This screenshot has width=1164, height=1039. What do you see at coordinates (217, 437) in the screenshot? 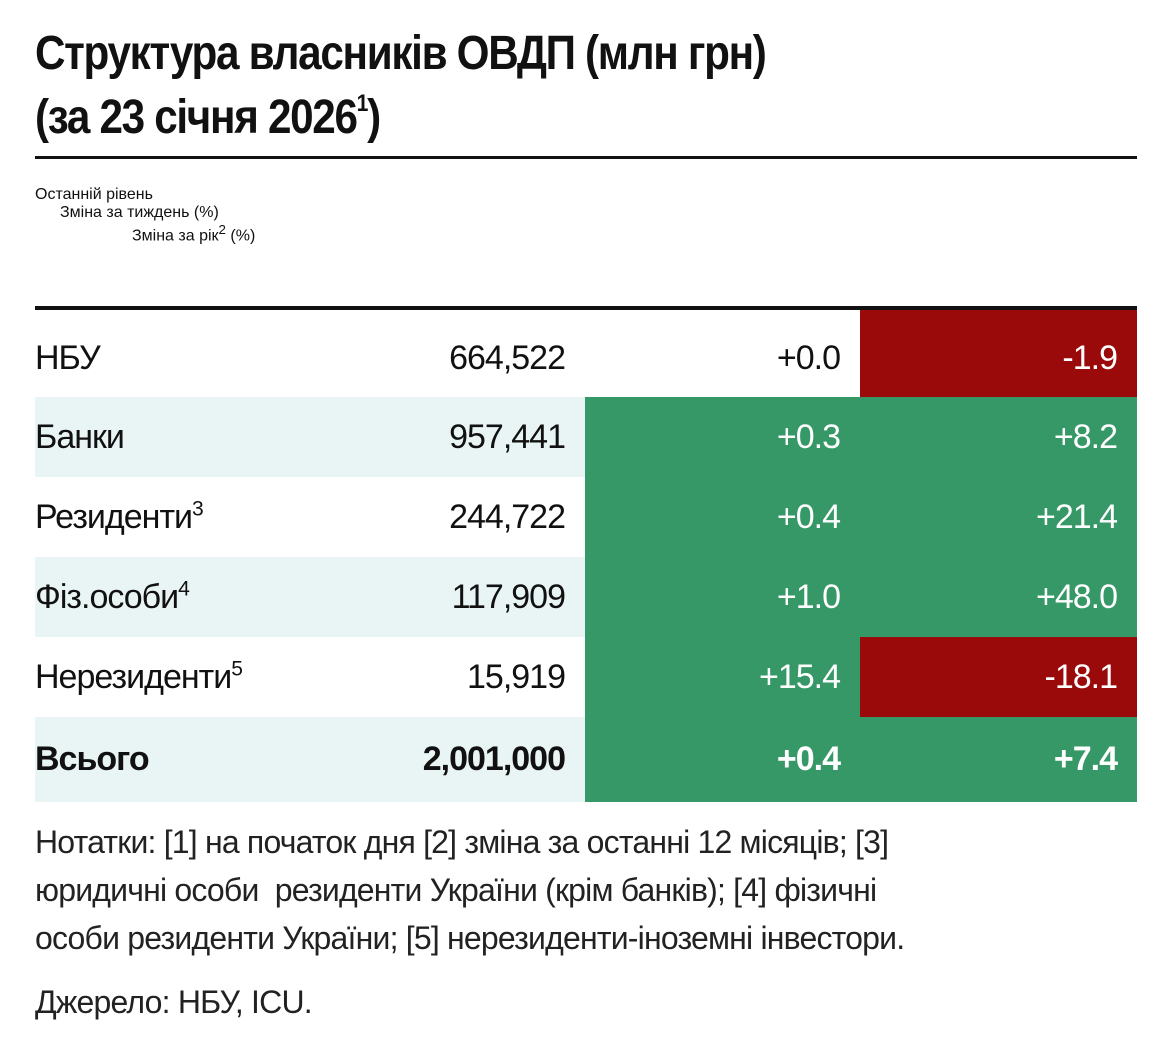
I see `row-label: Банки` at bounding box center [217, 437].